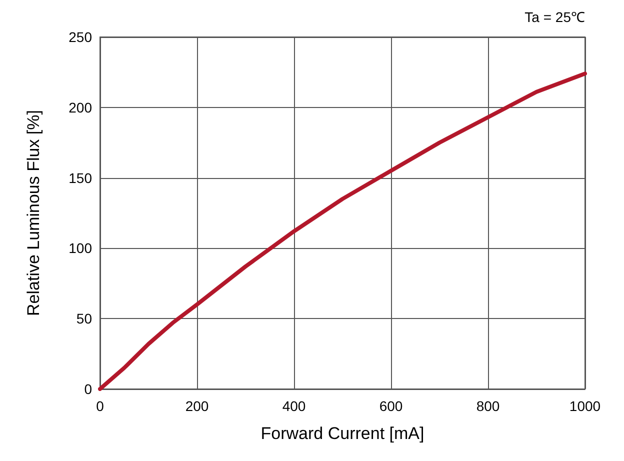  Describe the element at coordinates (294, 406) in the screenshot. I see `x-tick-label: 400` at that location.